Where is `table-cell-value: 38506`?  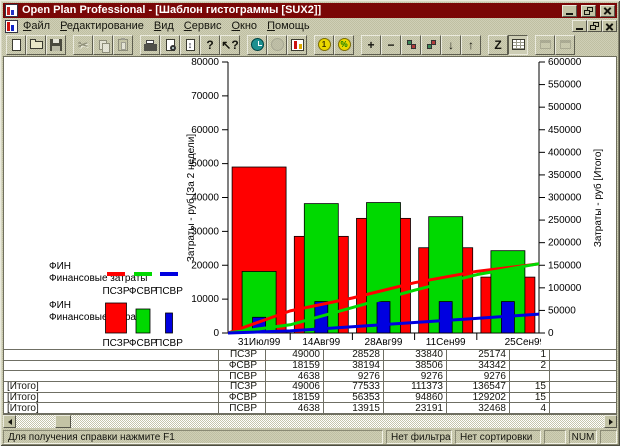 table-cell-value: 38506 is located at coordinates (415, 365).